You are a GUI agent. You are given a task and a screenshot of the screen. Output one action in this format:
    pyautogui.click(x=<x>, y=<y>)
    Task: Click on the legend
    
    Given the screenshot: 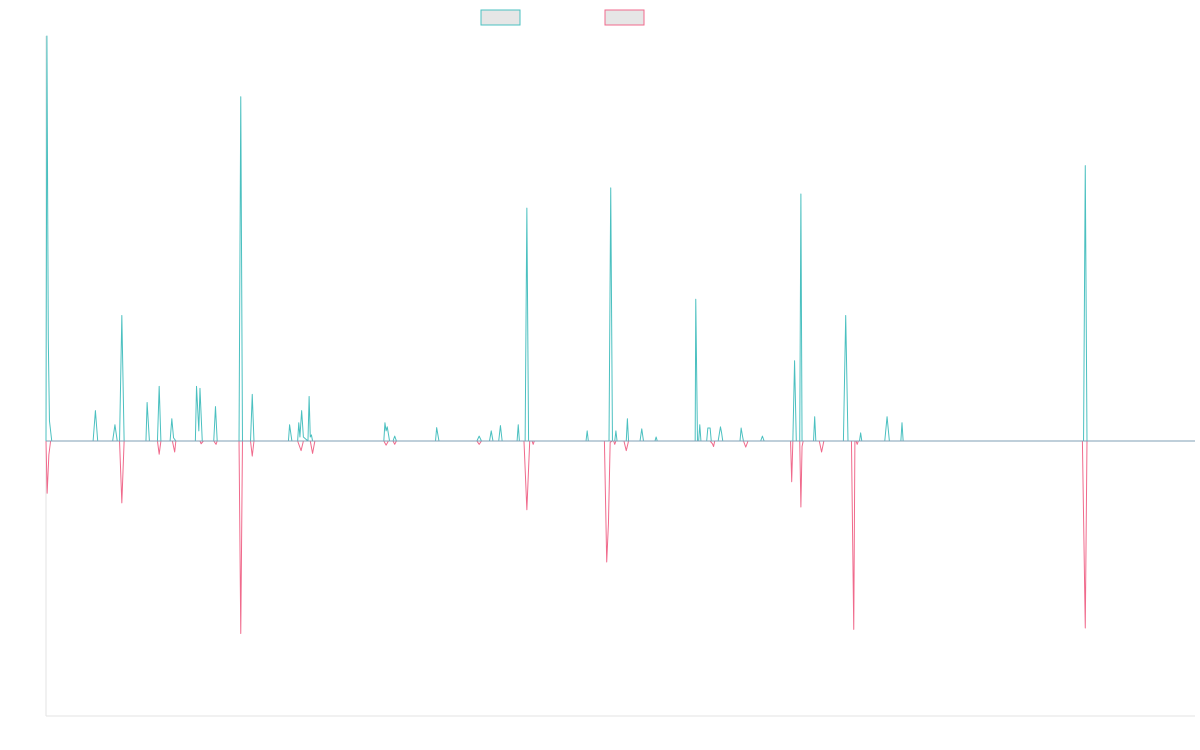 What is the action you would take?
    pyautogui.click(x=562, y=17)
    